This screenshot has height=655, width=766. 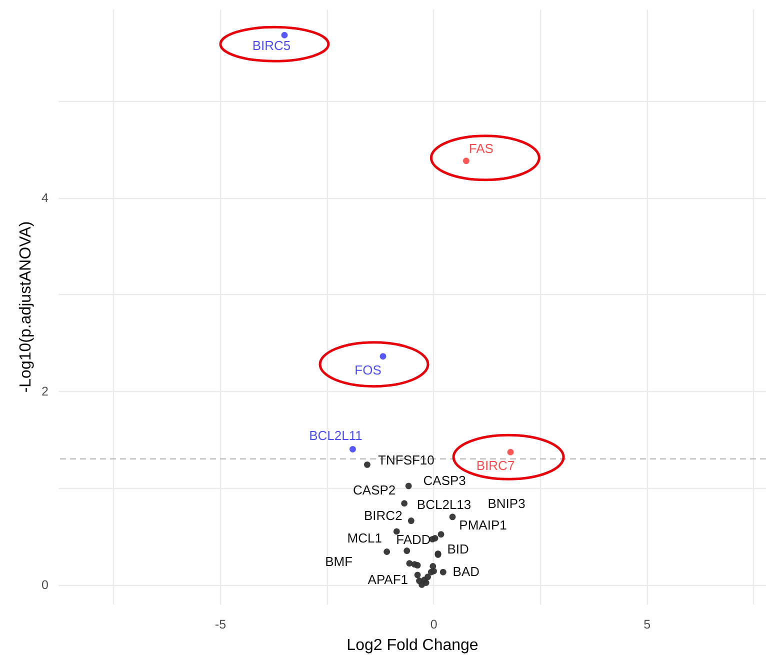 I want to click on annotation: FADD, so click(x=413, y=540).